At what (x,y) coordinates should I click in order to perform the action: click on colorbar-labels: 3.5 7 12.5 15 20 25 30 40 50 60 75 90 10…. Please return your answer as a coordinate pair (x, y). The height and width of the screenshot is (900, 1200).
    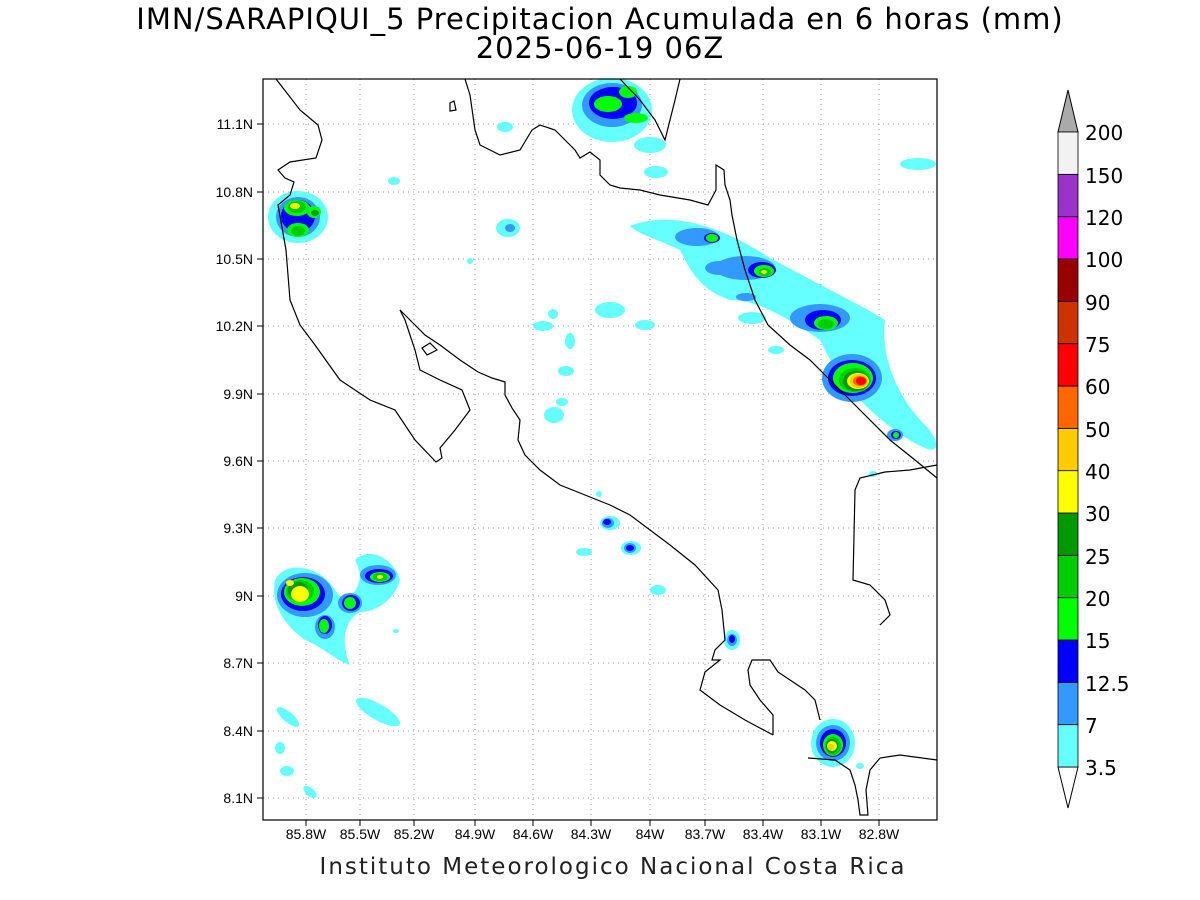
    Looking at the image, I should click on (1107, 450).